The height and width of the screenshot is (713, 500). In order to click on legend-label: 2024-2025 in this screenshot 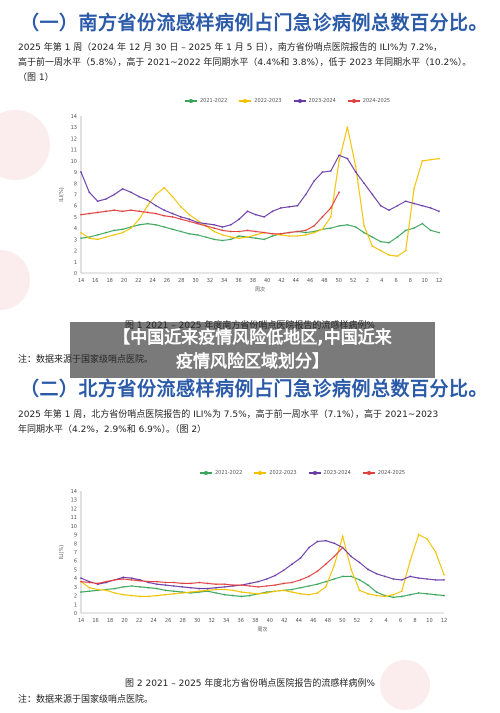, I will do `click(391, 473)`.